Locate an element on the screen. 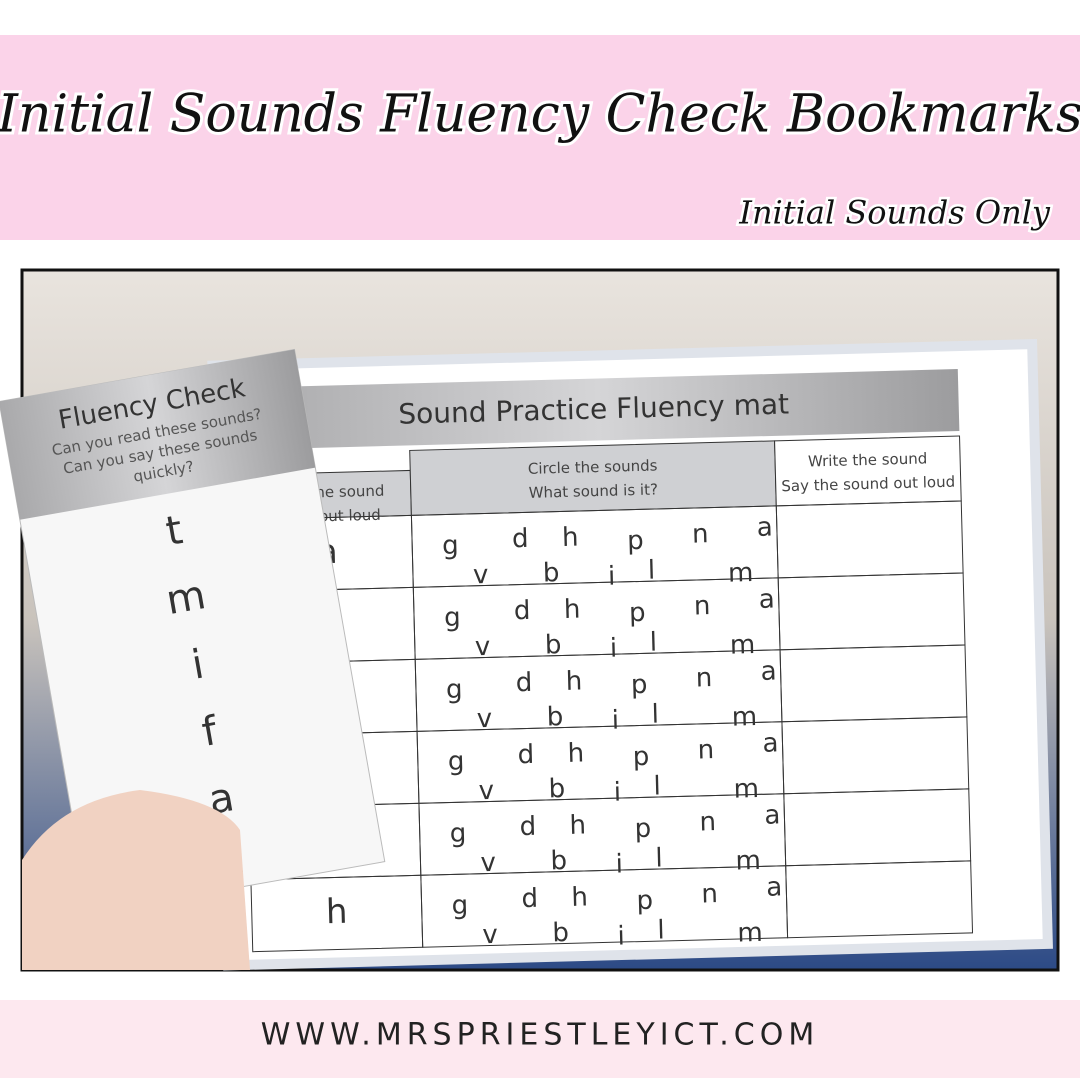  bookmark-header is located at coordinates (158, 434).